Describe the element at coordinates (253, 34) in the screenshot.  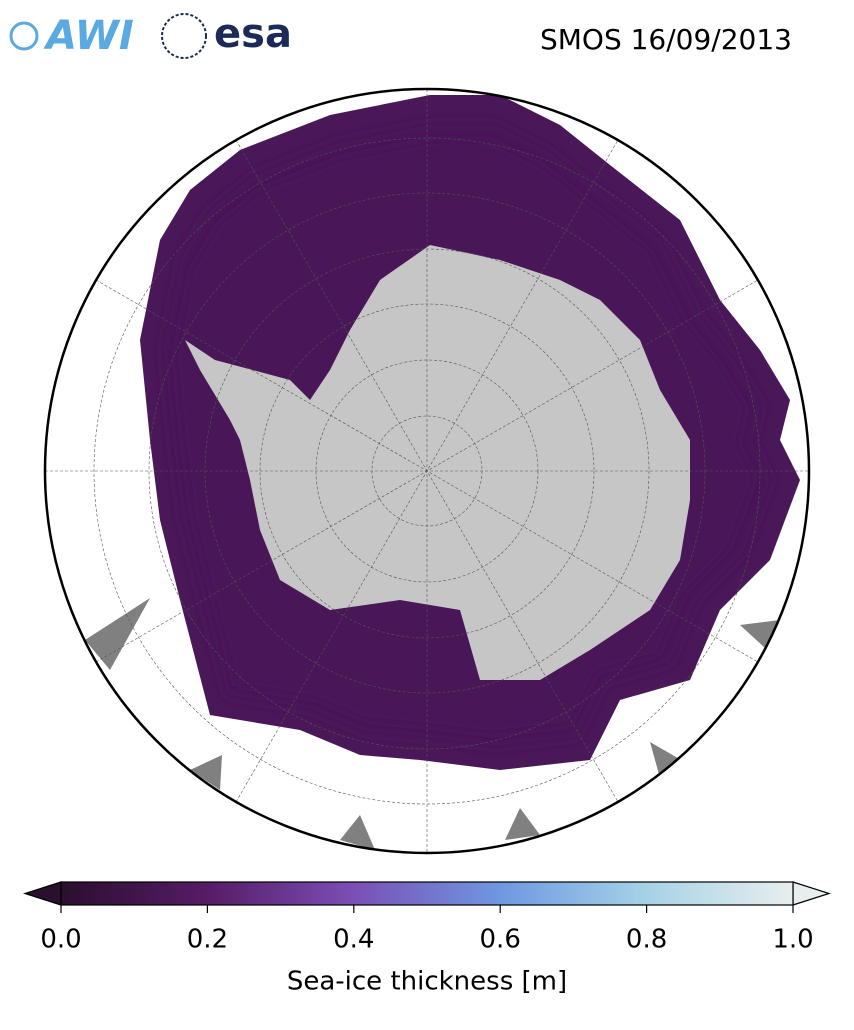
I see `esa-logo: esa` at that location.